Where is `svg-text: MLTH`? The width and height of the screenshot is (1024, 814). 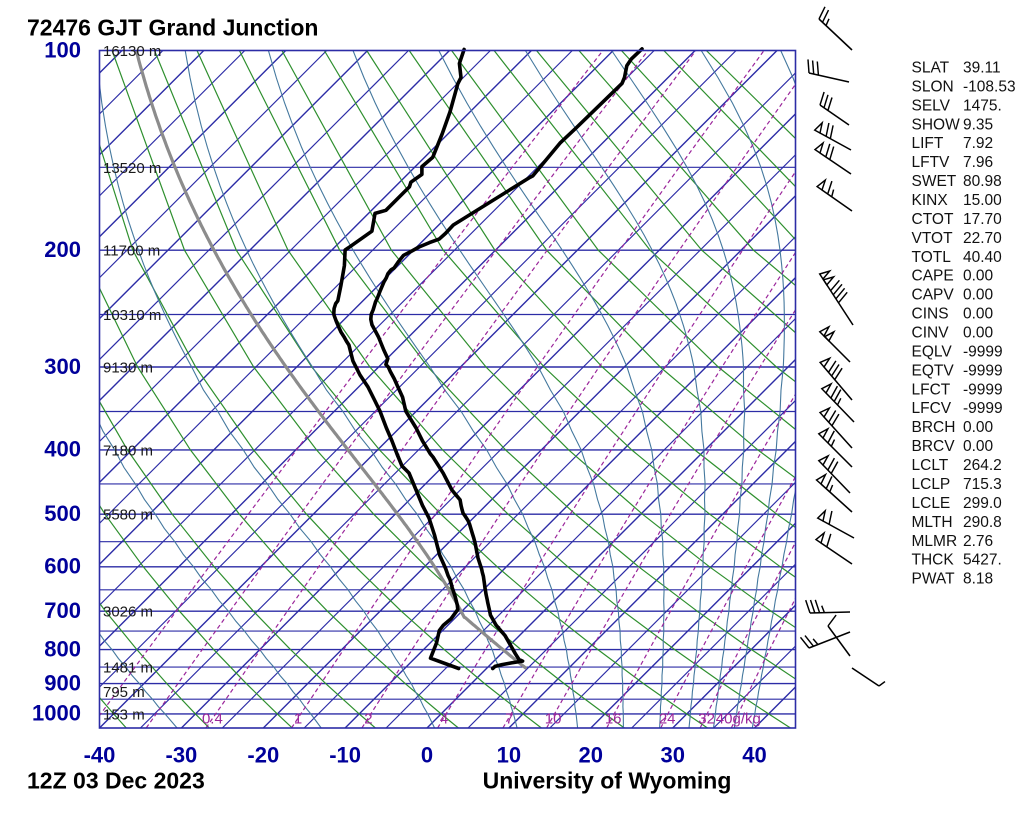
svg-text: MLTH is located at coordinates (932, 522).